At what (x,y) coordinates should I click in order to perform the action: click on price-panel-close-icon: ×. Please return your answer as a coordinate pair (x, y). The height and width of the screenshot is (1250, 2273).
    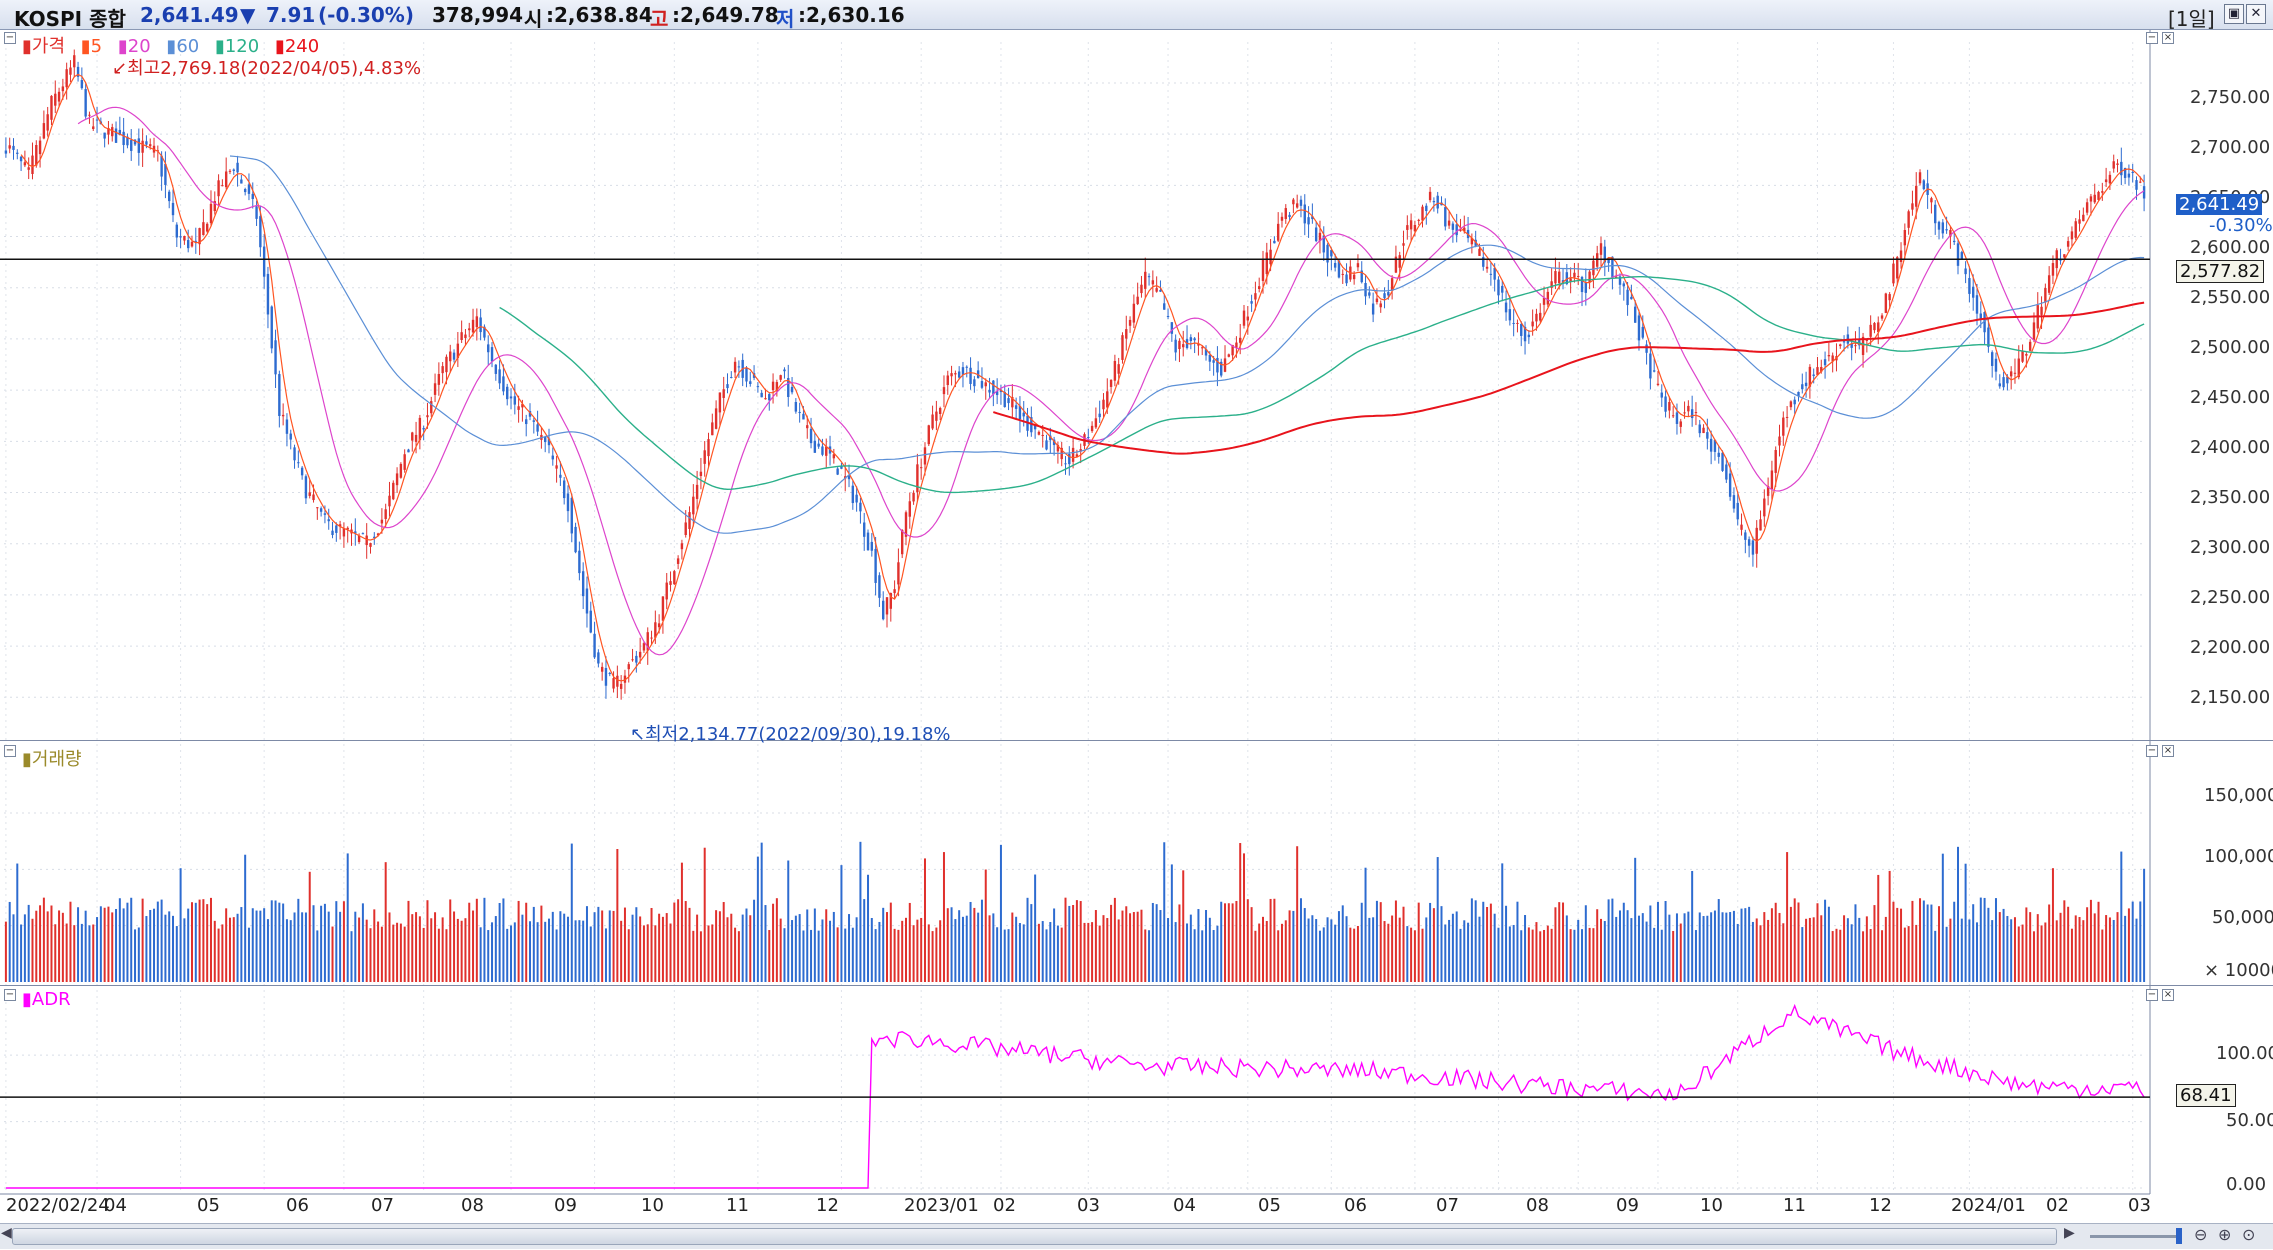
    Looking at the image, I should click on (2168, 38).